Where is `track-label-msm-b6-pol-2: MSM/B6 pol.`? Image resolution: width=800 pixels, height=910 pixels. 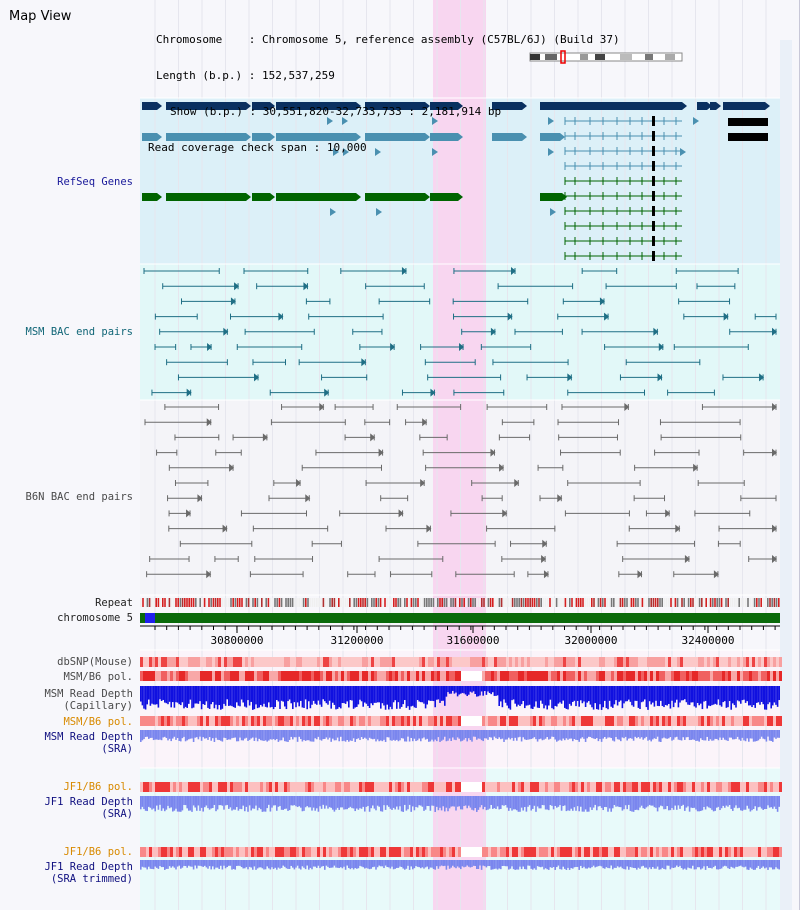 track-label-msm-b6-pol-2: MSM/B6 pol. is located at coordinates (98, 722).